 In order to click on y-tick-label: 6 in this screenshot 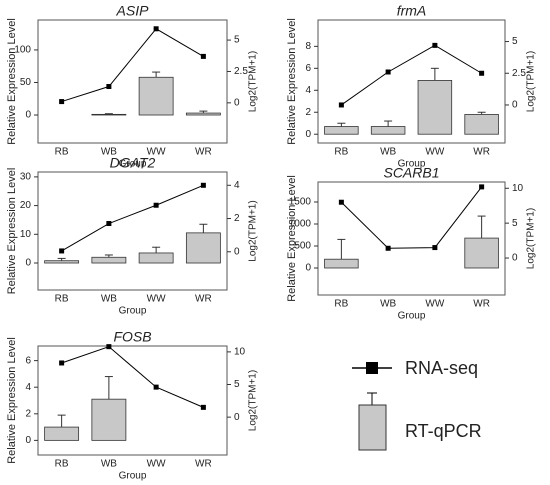, I will do `click(308, 68)`.